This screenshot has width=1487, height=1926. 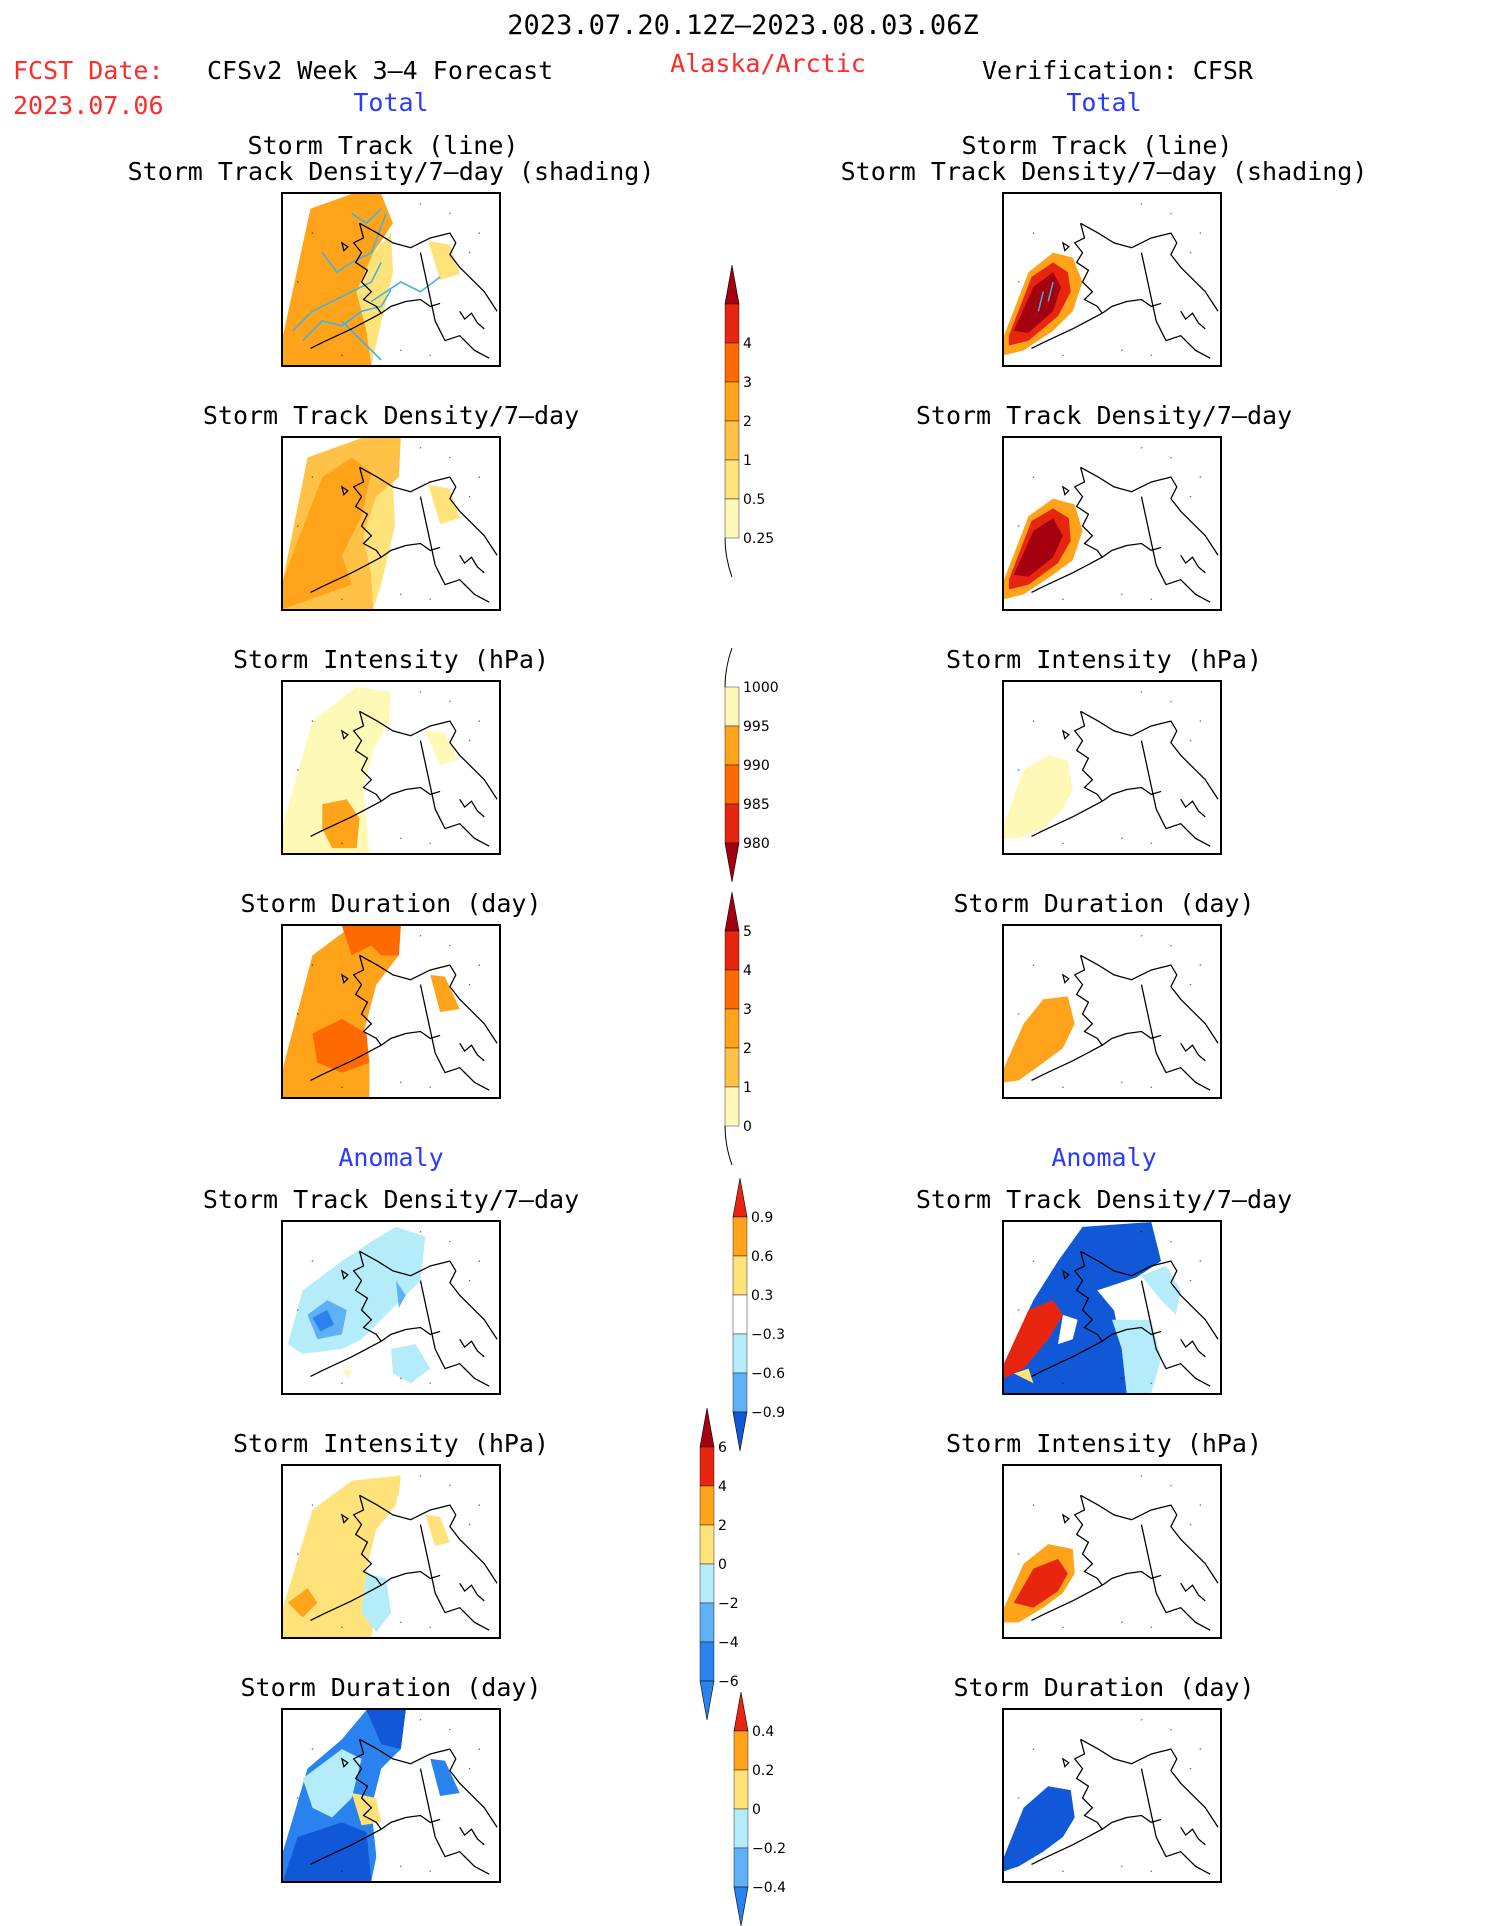 What do you see at coordinates (773, 1808) in the screenshot?
I see `colorbar-duration-anom: 0.4 0.2 0 −0.2 −0.4` at bounding box center [773, 1808].